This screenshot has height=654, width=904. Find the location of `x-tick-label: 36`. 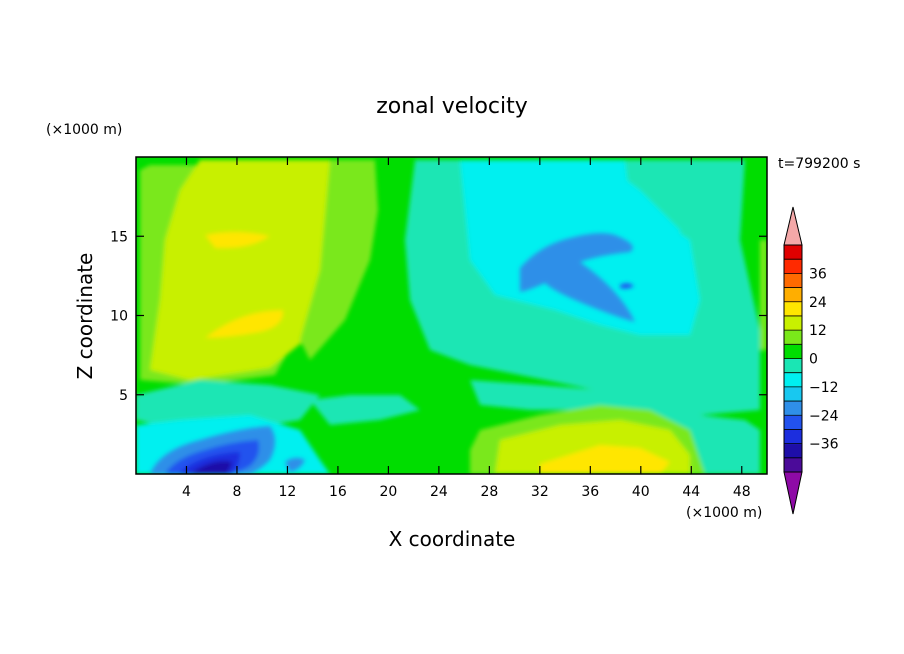

x-tick-label: 36 is located at coordinates (590, 492).